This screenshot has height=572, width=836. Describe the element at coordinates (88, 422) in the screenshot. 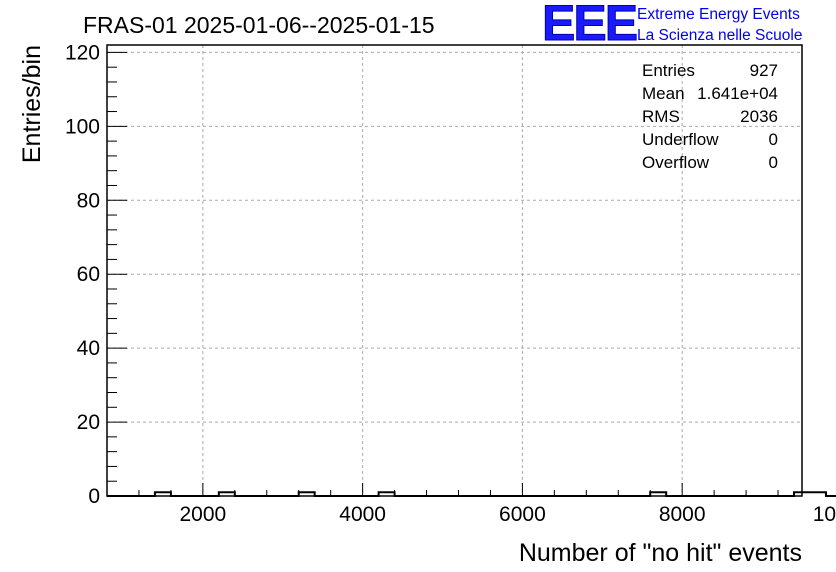

I see `y-tick-label: 20` at that location.